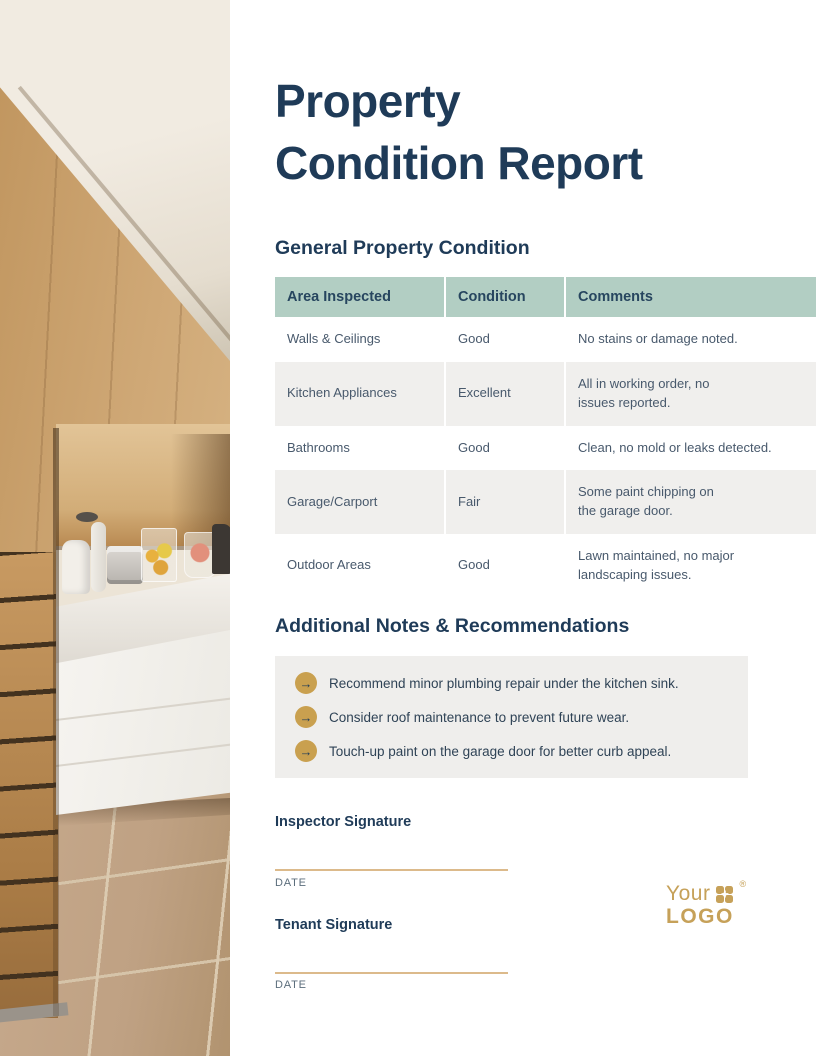 The height and width of the screenshot is (1056, 816). Describe the element at coordinates (29, 785) in the screenshot. I see `photo-wood-drawers-decor` at that location.